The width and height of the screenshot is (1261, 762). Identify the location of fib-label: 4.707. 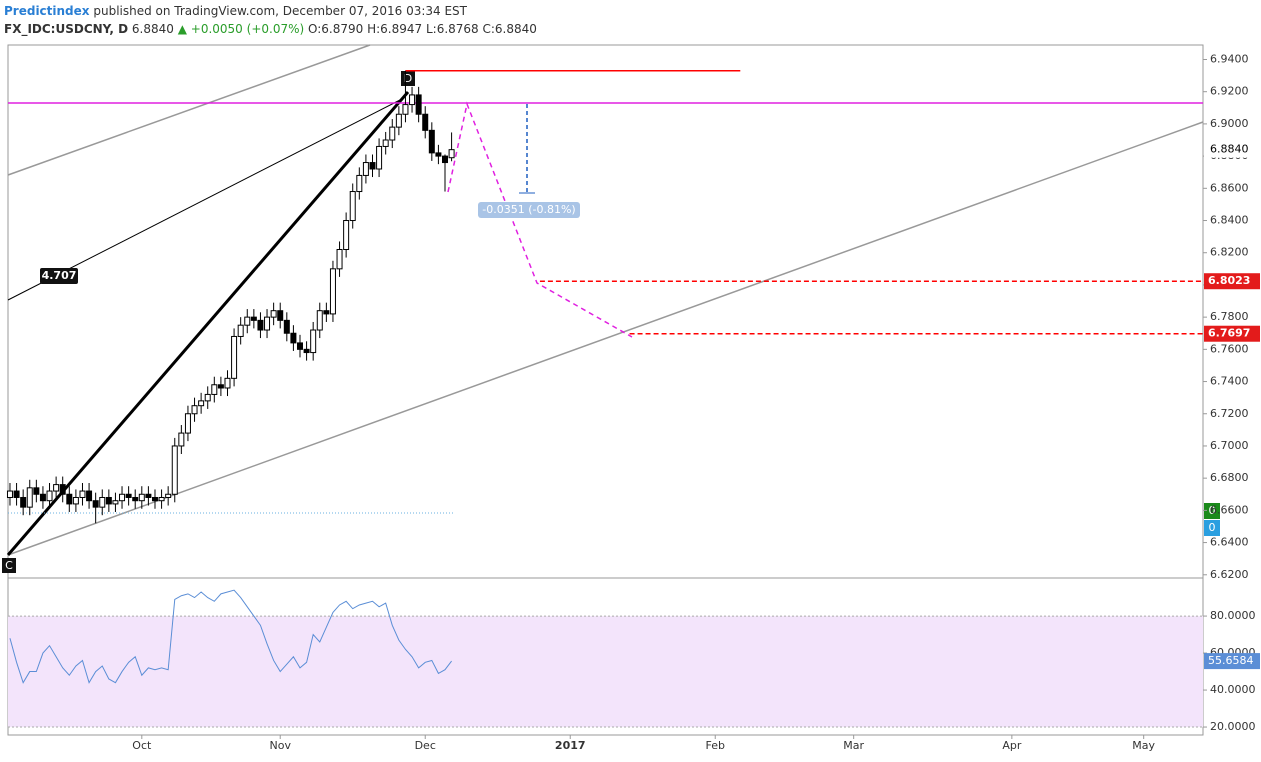
(59, 275).